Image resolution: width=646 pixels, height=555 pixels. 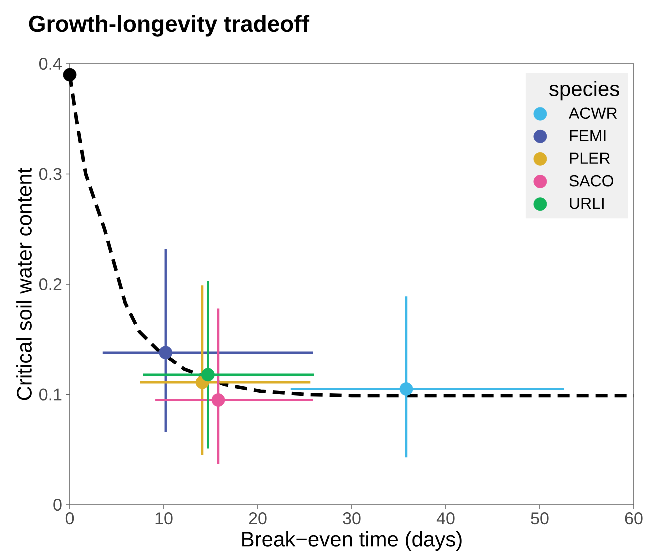 What do you see at coordinates (50, 394) in the screenshot?
I see `y-tick-label: 0.1` at bounding box center [50, 394].